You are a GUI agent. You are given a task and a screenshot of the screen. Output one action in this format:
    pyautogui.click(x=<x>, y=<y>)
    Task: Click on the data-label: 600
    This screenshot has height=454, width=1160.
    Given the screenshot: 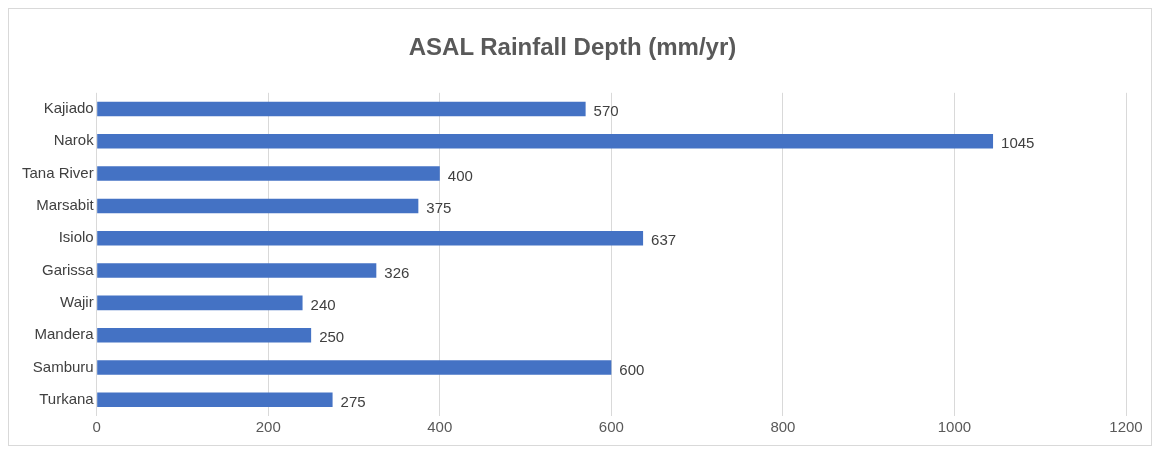 What is the action you would take?
    pyautogui.click(x=632, y=369)
    